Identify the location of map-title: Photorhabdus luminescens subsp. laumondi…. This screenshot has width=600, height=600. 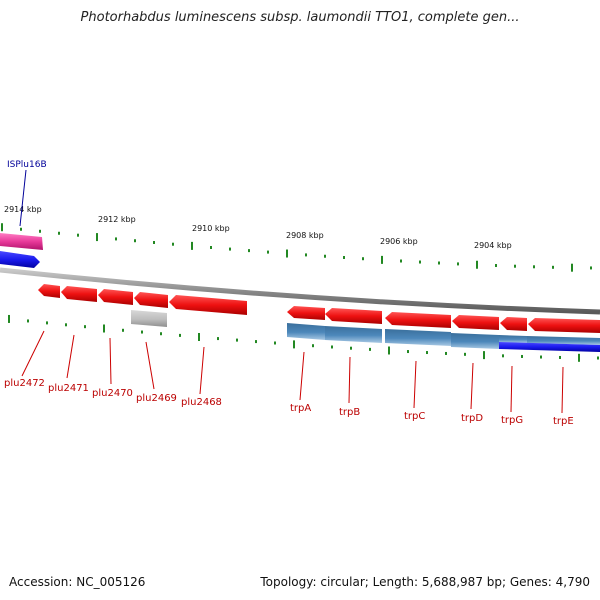
(300, 17).